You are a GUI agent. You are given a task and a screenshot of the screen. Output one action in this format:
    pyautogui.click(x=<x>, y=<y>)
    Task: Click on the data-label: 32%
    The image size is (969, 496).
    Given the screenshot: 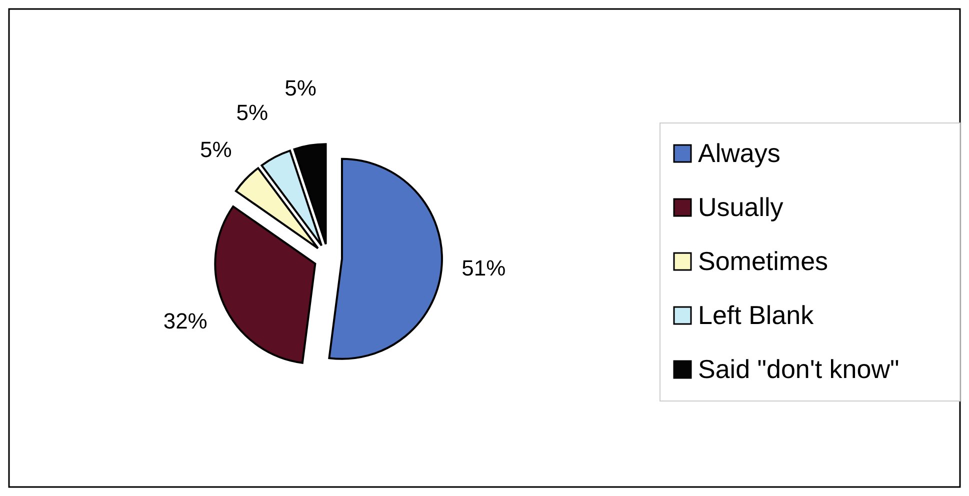 What is the action you would take?
    pyautogui.click(x=185, y=321)
    